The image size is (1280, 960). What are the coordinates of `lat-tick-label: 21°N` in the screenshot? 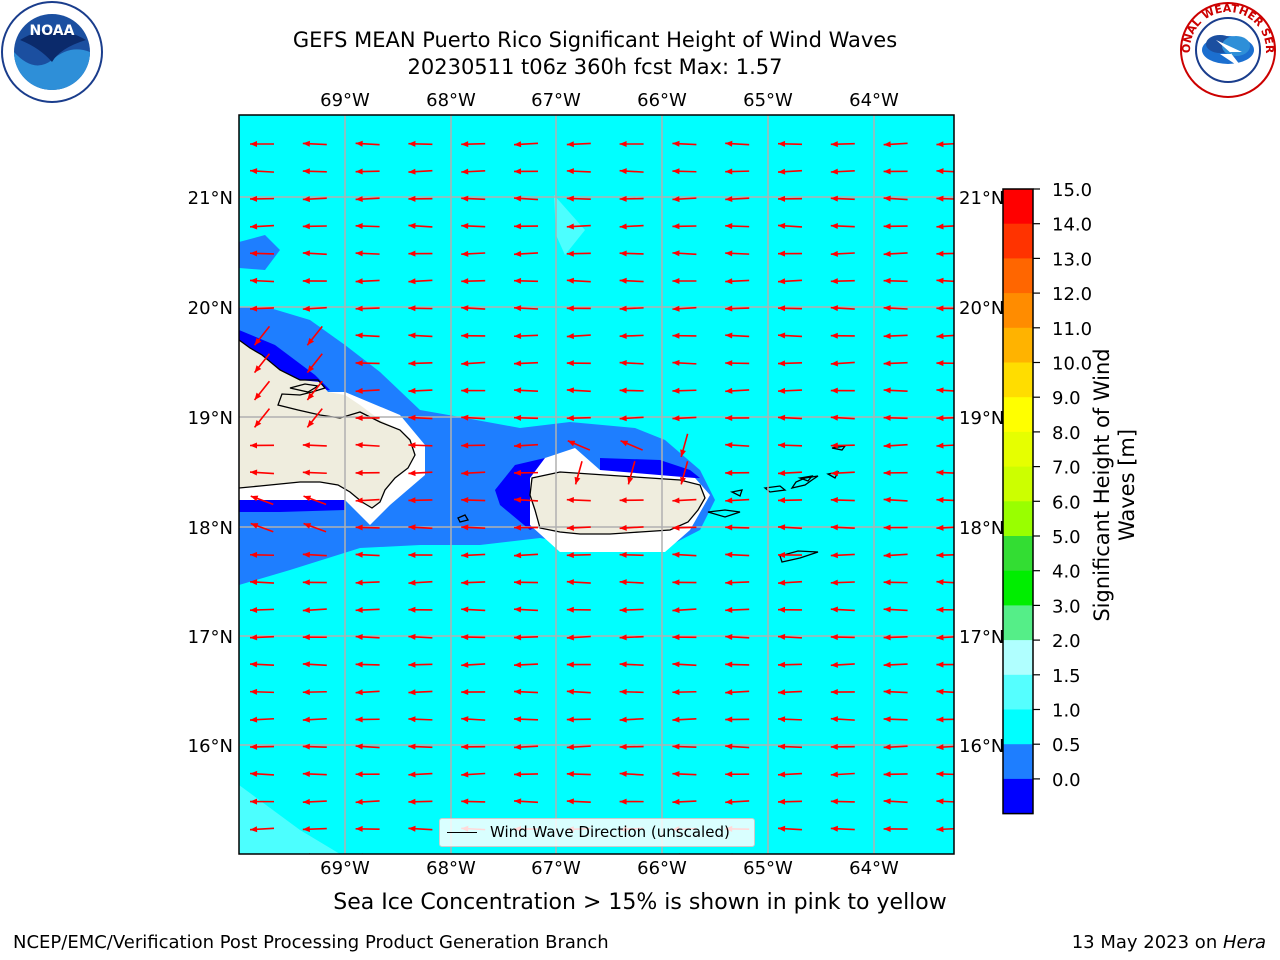 It's located at (981, 198).